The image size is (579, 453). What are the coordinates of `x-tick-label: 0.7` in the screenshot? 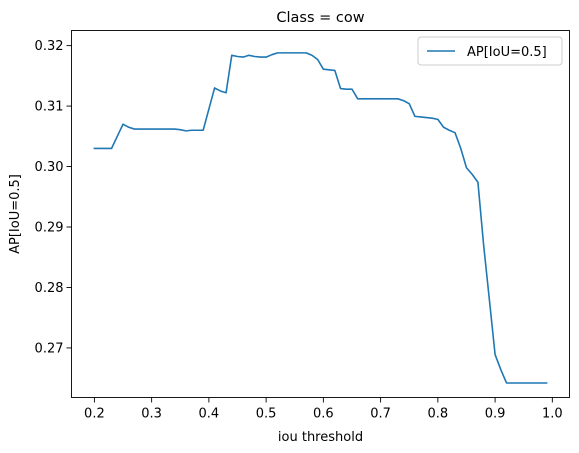 It's located at (380, 414).